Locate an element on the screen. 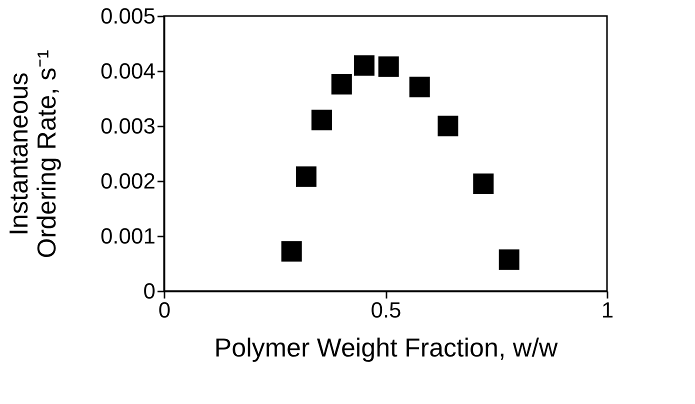 The width and height of the screenshot is (695, 404). y-tick-label: 0.004 is located at coordinates (128, 71).